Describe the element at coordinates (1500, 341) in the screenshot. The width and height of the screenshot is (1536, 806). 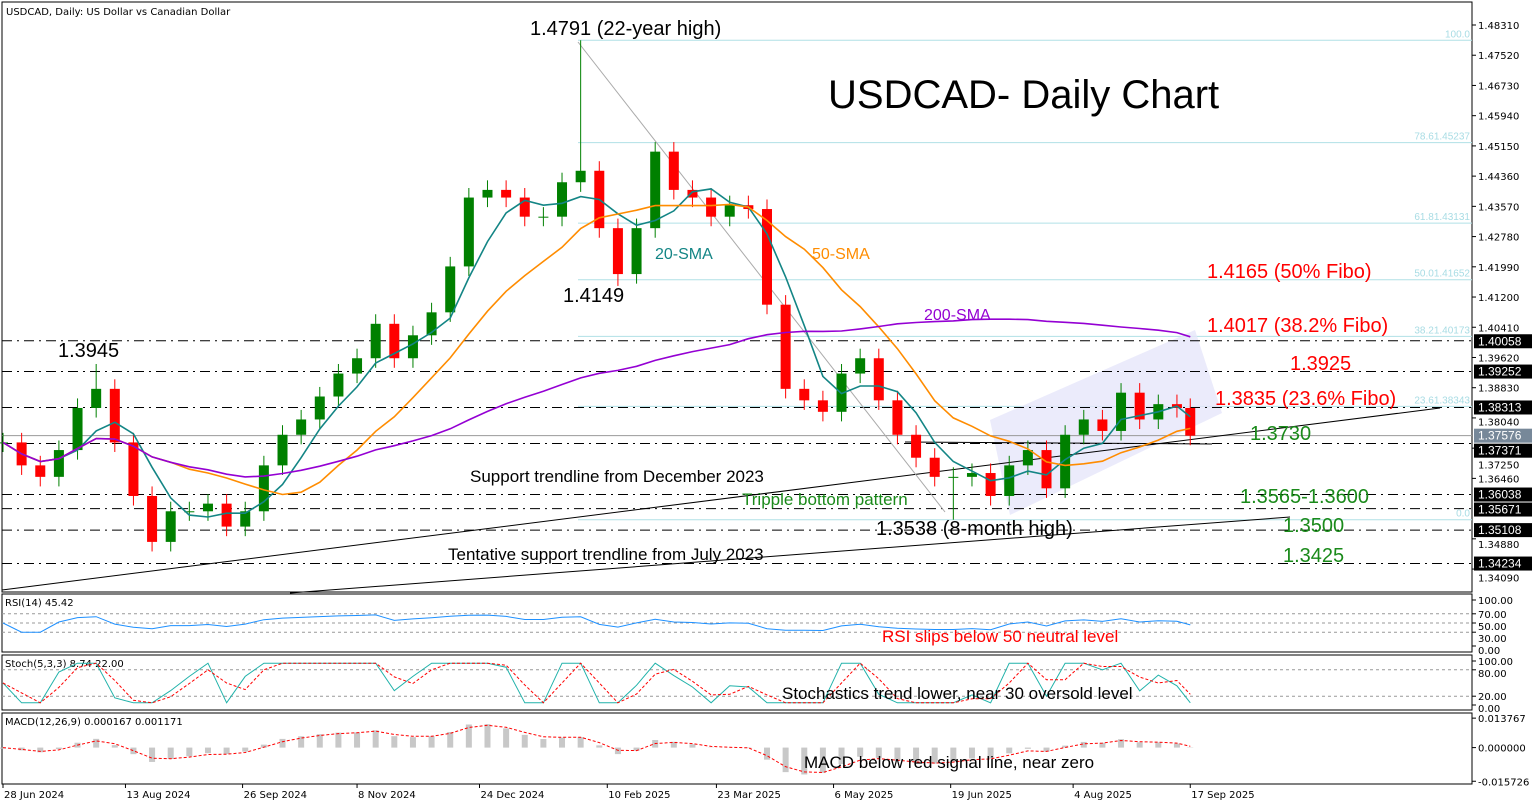
I see `price-label: 1.40058` at that location.